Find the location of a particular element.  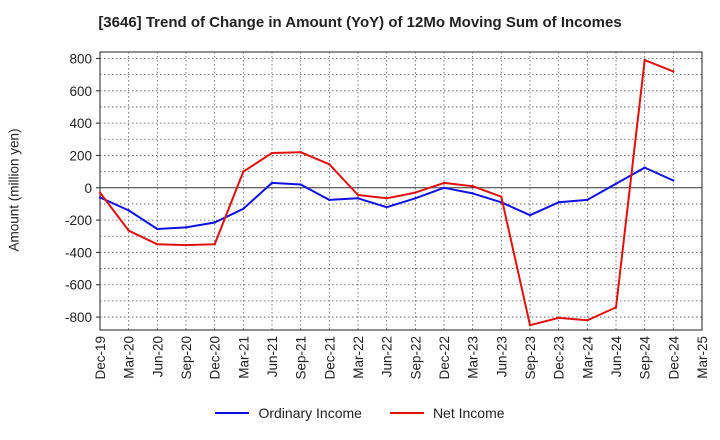

y-tick-label: 400 is located at coordinates (80, 123).